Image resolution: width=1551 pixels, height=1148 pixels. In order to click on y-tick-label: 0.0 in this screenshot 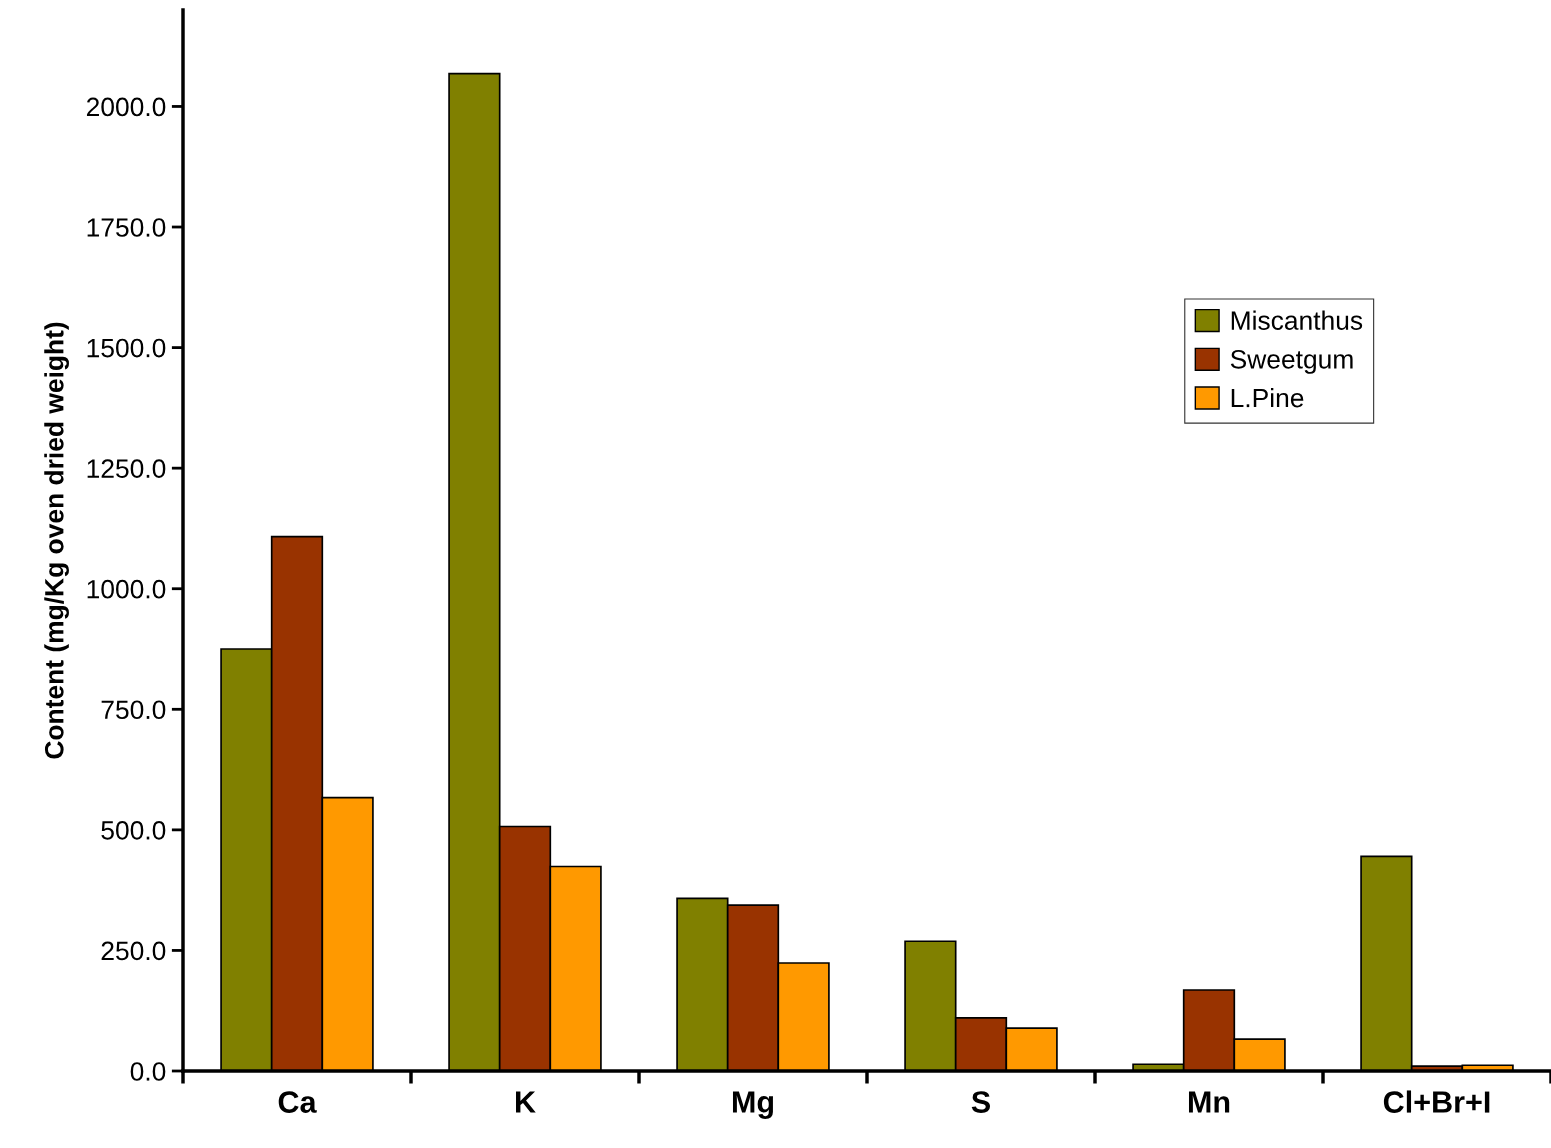, I will do `click(148, 1071)`.